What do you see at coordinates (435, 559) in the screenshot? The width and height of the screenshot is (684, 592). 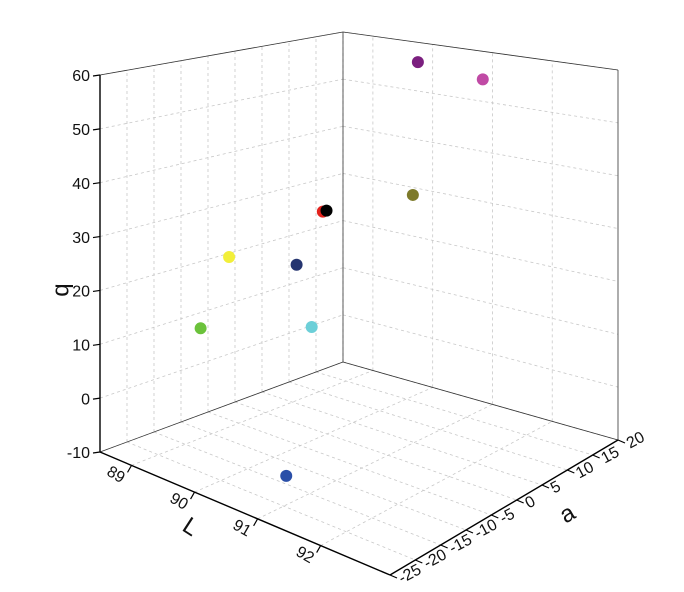 I see `y-tick-label: -20` at bounding box center [435, 559].